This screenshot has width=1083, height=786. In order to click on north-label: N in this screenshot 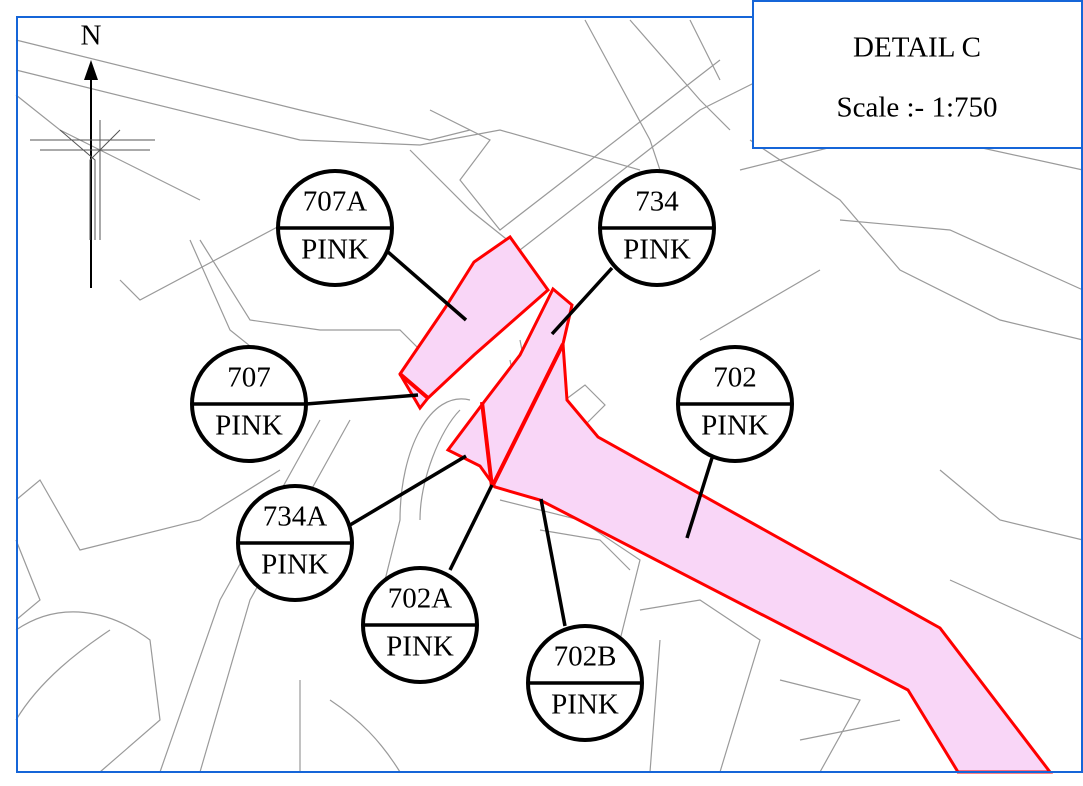, I will do `click(91, 36)`.